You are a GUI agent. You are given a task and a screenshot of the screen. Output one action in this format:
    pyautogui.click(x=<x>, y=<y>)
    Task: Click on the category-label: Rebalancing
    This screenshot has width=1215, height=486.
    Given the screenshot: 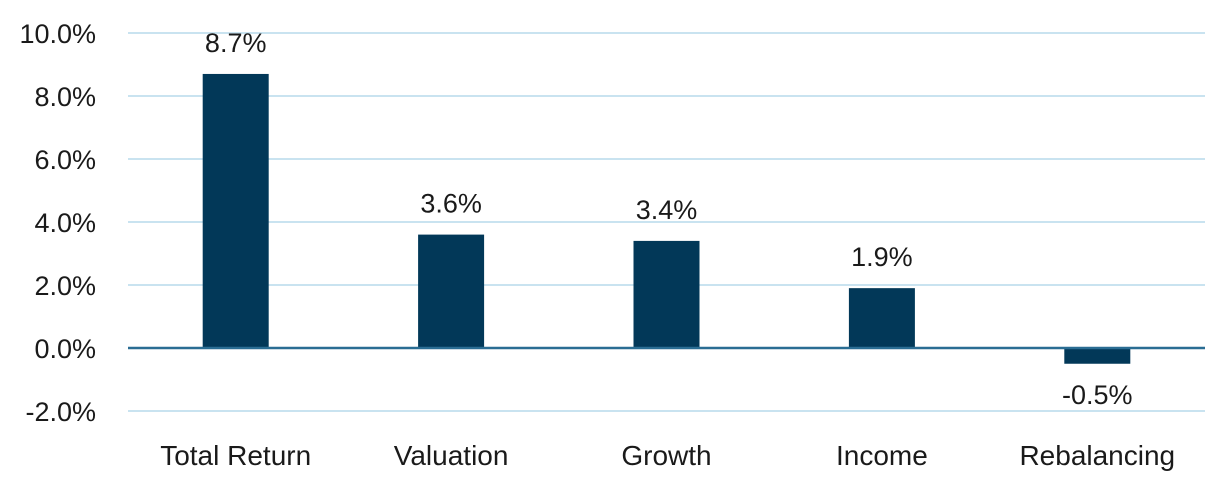 What is the action you would take?
    pyautogui.click(x=1097, y=455)
    